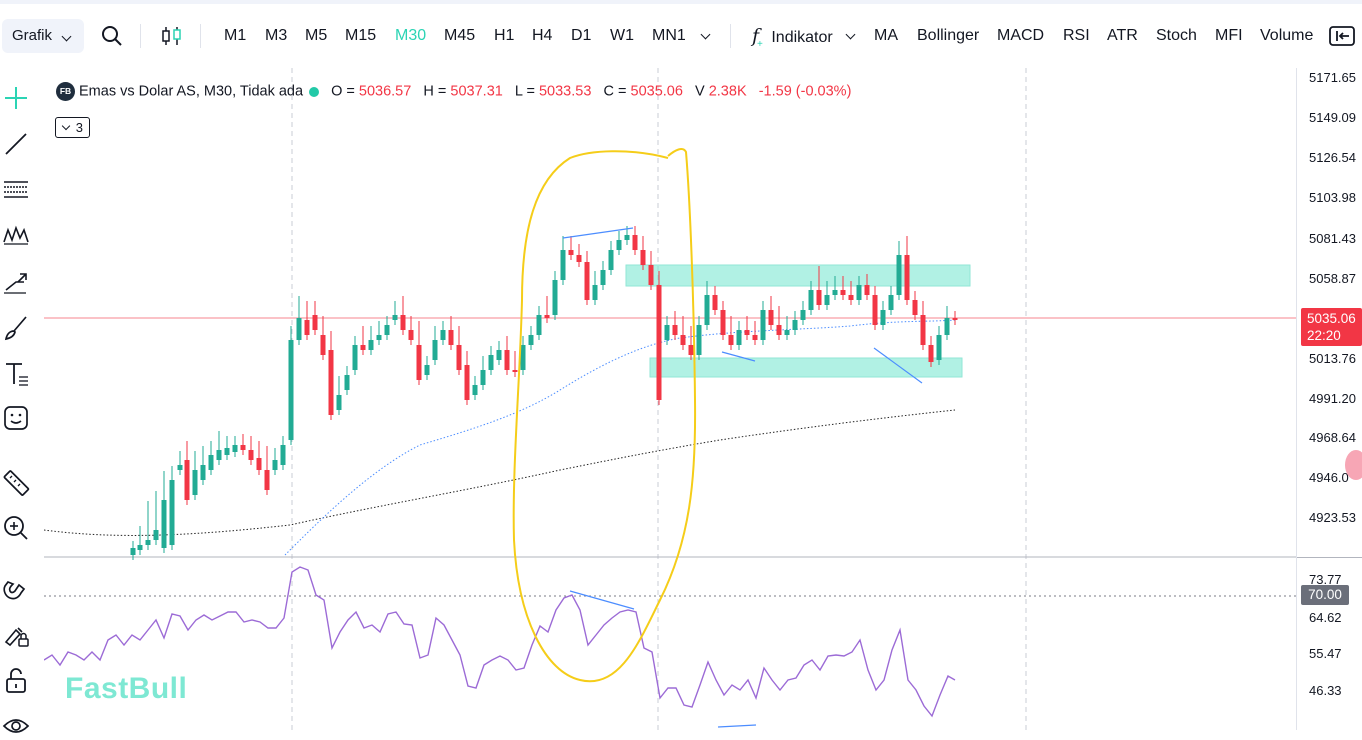  Describe the element at coordinates (1329, 557) in the screenshot. I see `pane-divider` at that location.